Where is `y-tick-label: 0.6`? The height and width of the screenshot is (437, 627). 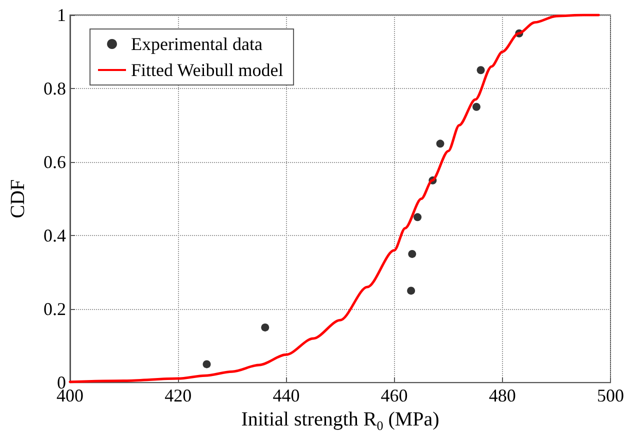 y-tick-label: 0.6 is located at coordinates (55, 162).